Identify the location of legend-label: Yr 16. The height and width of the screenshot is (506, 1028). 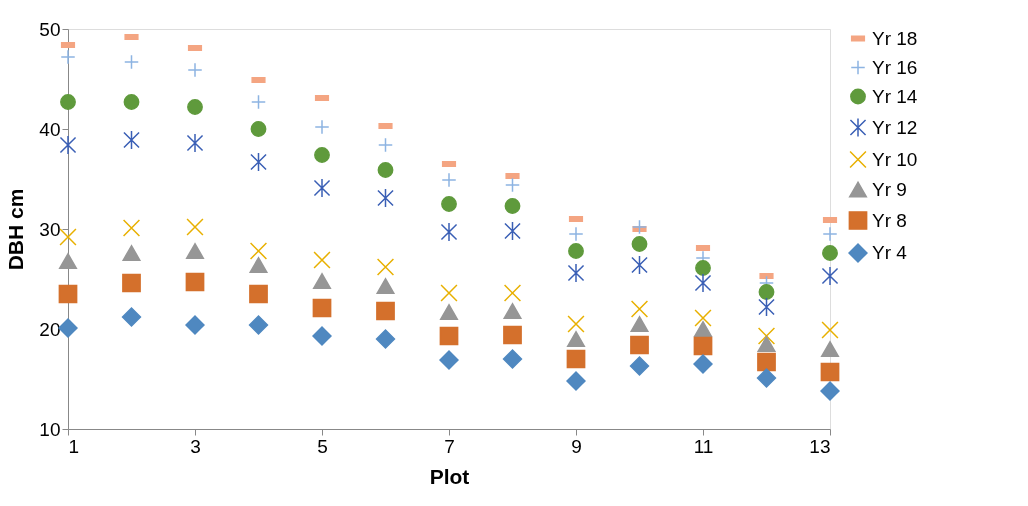
(895, 67).